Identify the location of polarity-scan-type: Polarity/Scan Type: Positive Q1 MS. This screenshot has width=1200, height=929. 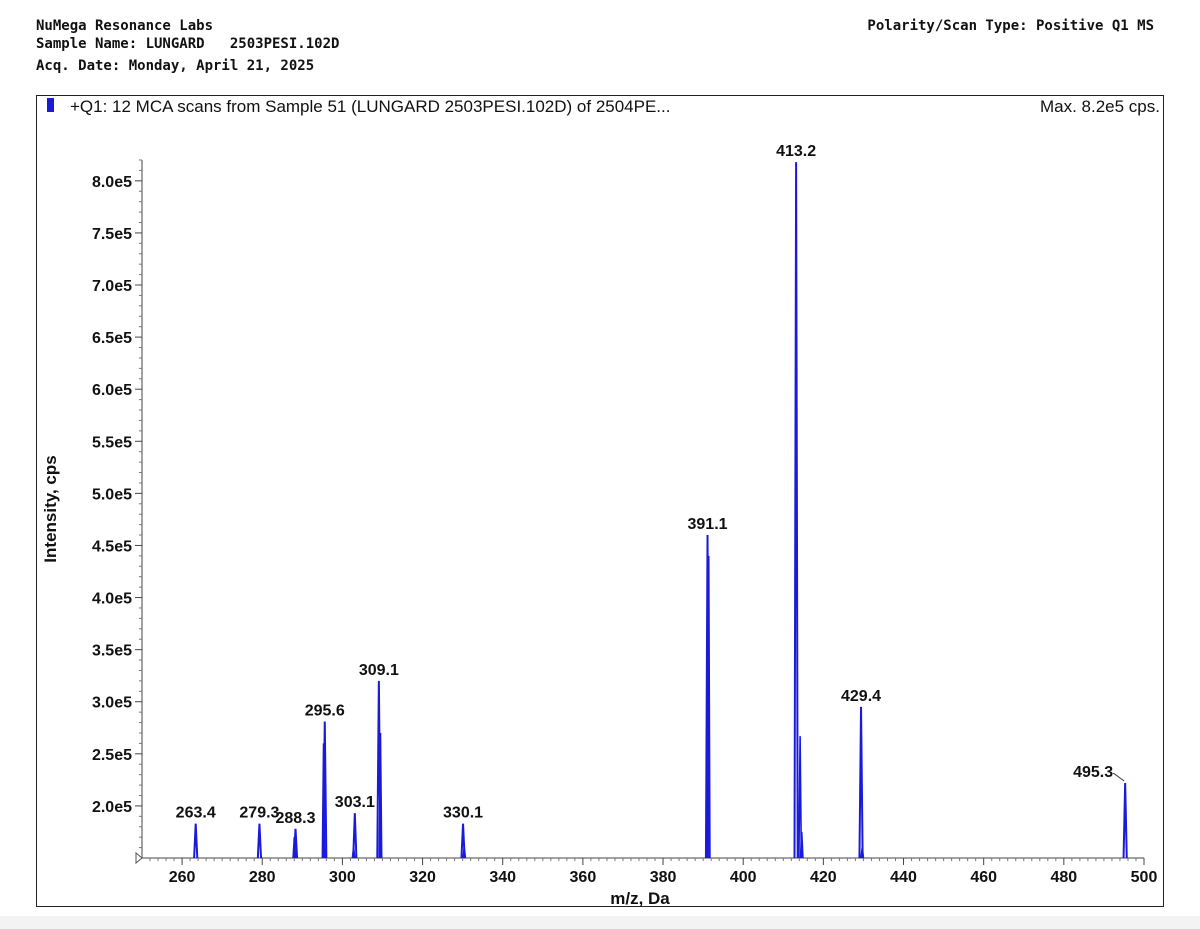
(1010, 26).